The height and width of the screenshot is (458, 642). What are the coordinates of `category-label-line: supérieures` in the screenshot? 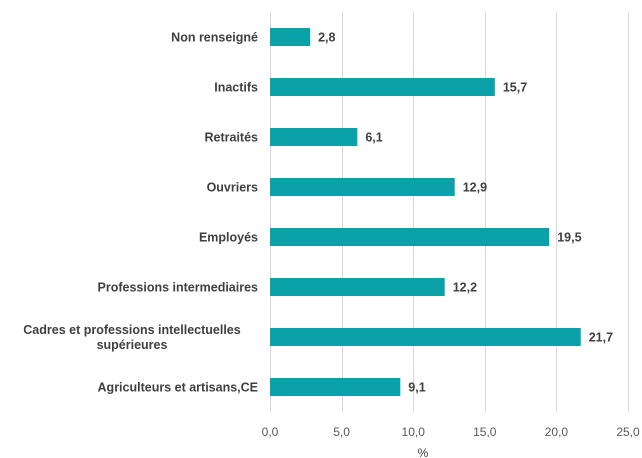 It's located at (132, 345).